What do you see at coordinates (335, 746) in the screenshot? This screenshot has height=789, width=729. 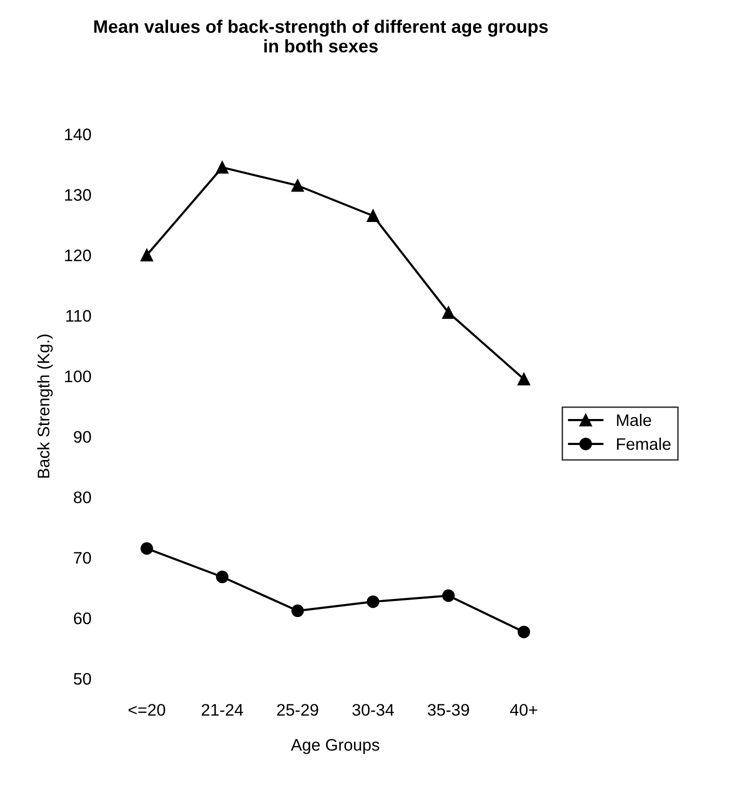 I see `x-axis-title: Age Groups` at bounding box center [335, 746].